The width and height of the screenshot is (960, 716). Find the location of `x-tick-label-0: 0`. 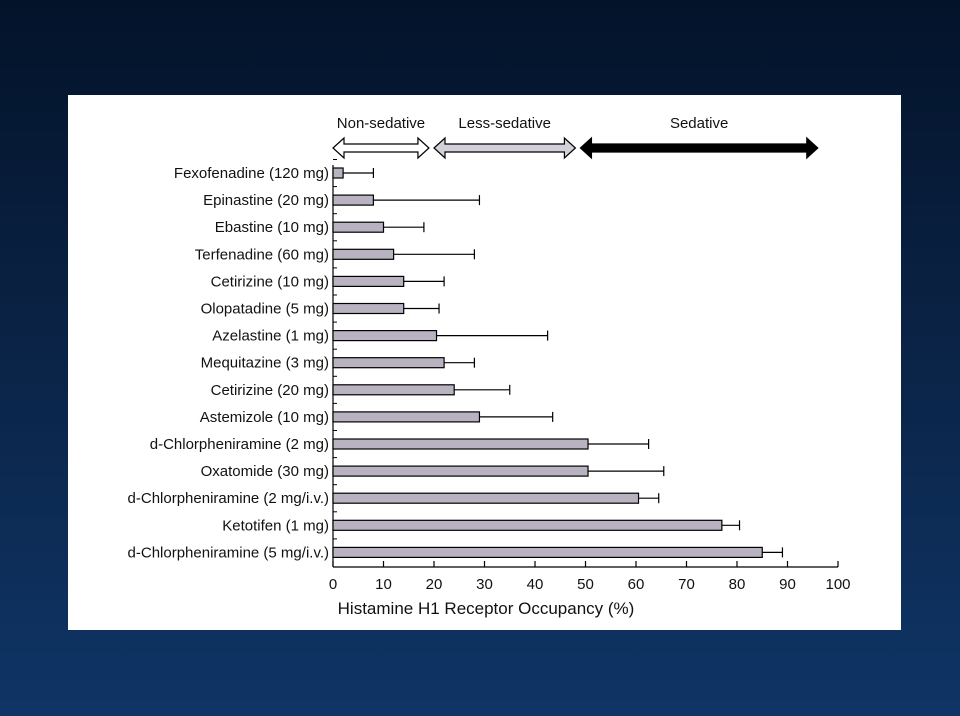

x-tick-label-0: 0 is located at coordinates (333, 584).